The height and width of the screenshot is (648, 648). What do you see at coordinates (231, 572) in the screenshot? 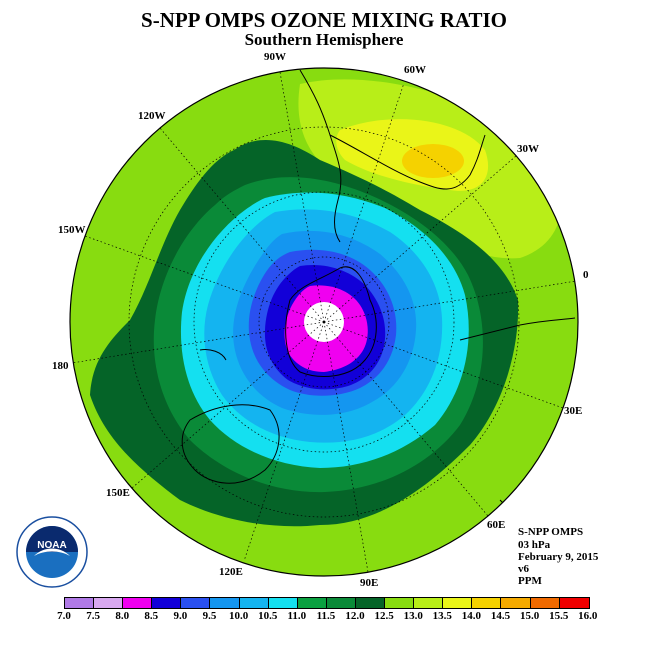
I see `lon-label-120e: 120E` at bounding box center [231, 572].